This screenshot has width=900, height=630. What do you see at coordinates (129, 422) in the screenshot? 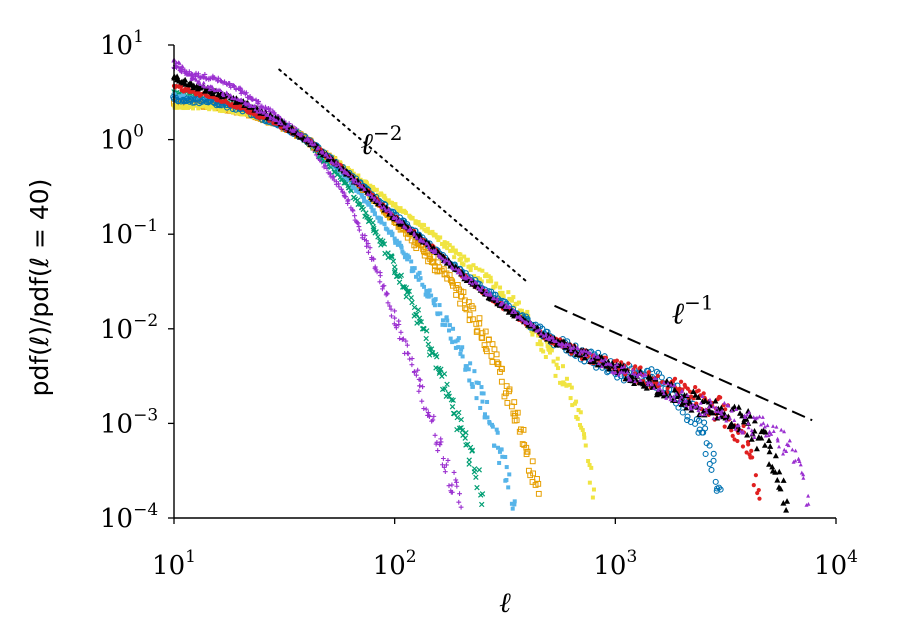
I see `y-tick-label: 10−3` at bounding box center [129, 422].